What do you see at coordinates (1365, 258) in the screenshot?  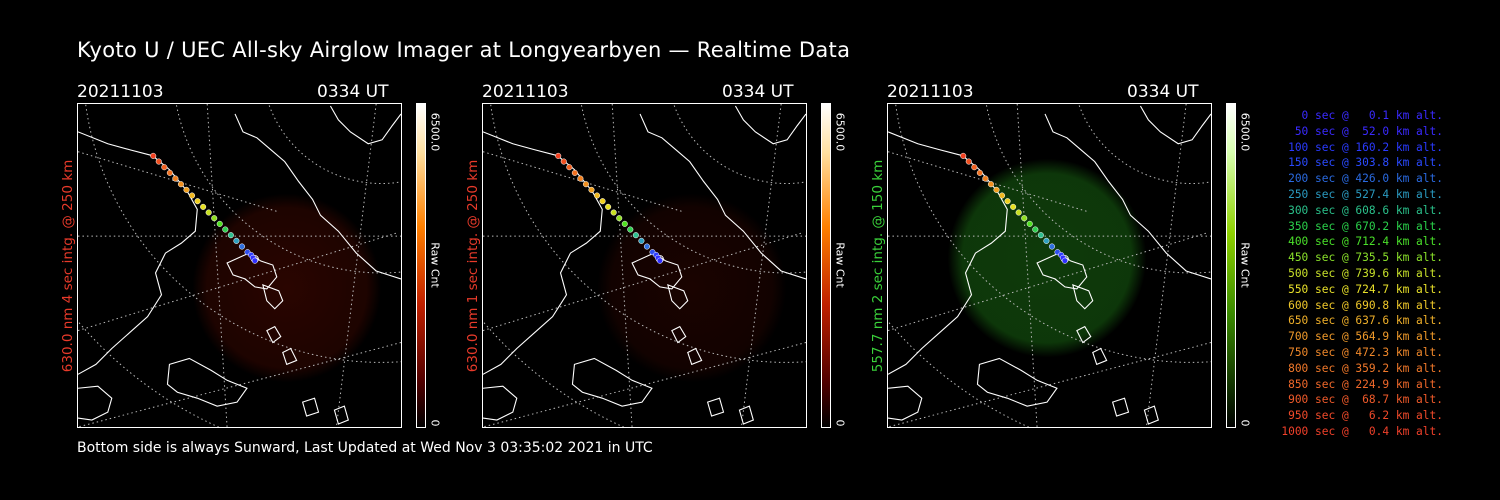 I see `legend-row: 450 sec @ 735.5 km alt.` at bounding box center [1365, 258].